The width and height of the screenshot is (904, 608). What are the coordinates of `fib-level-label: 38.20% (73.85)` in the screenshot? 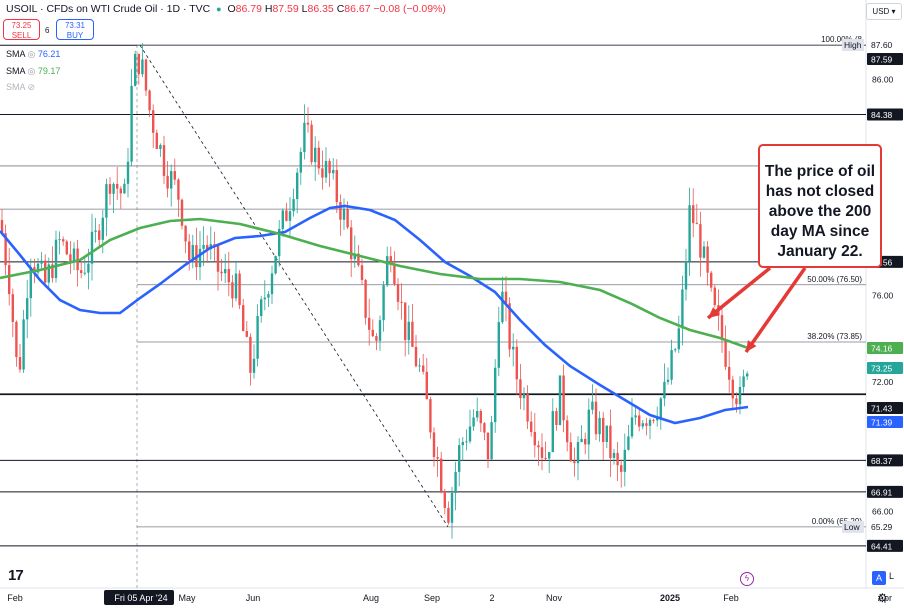 It's located at (834, 336).